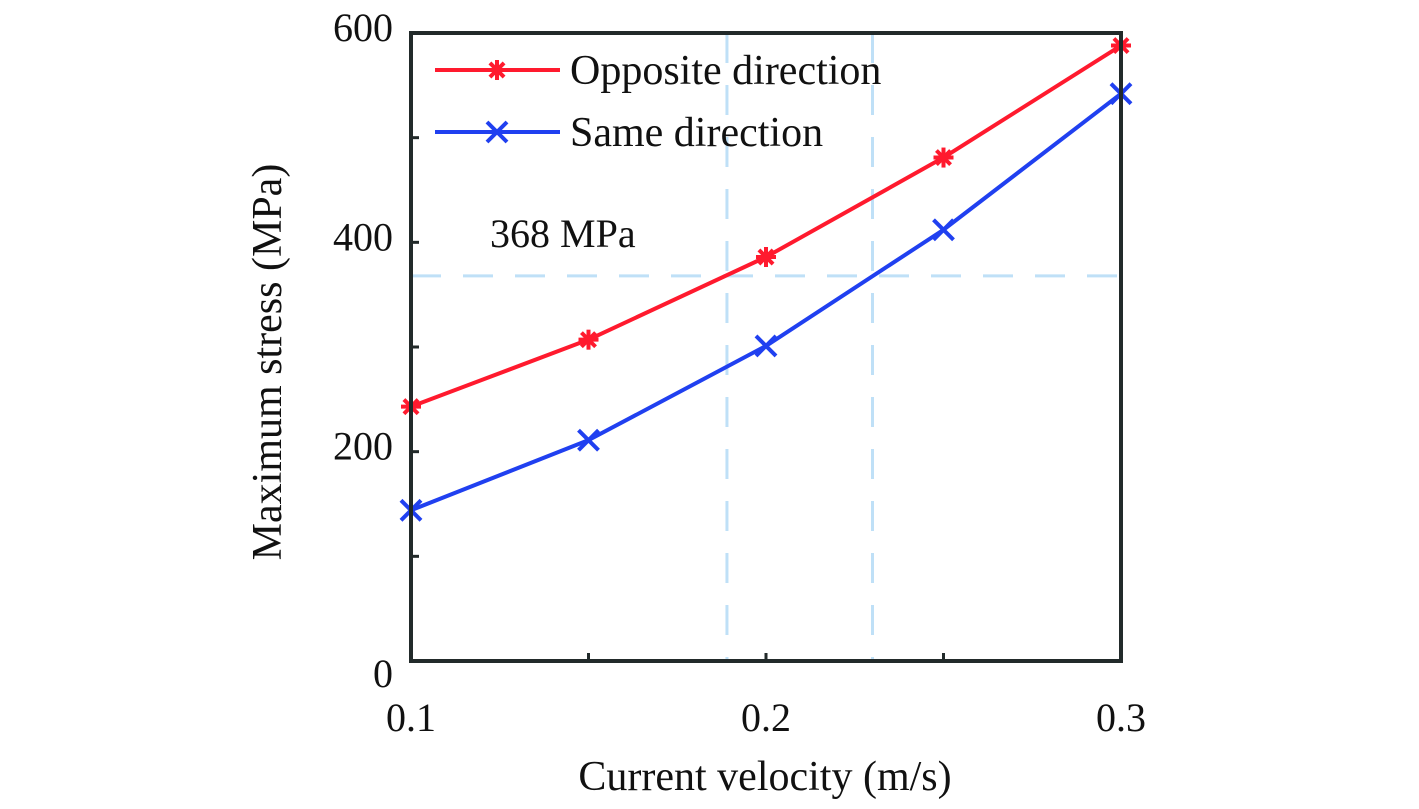 This screenshot has width=1419, height=809. What do you see at coordinates (696, 133) in the screenshot?
I see `legend-label: Same direction` at bounding box center [696, 133].